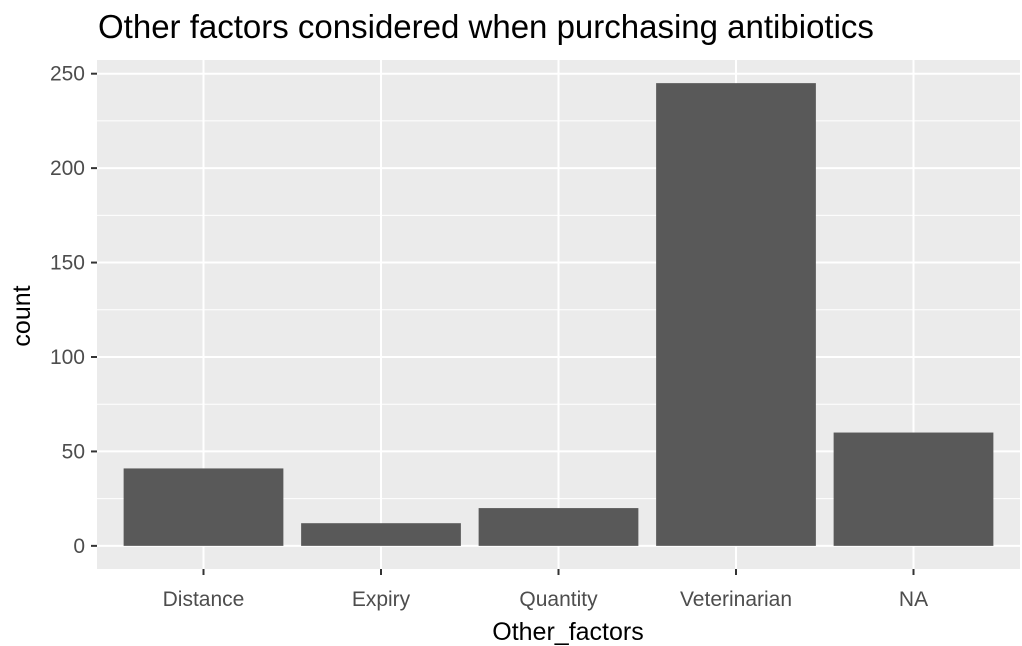  Describe the element at coordinates (22, 315) in the screenshot. I see `y-axis-title: count` at that location.